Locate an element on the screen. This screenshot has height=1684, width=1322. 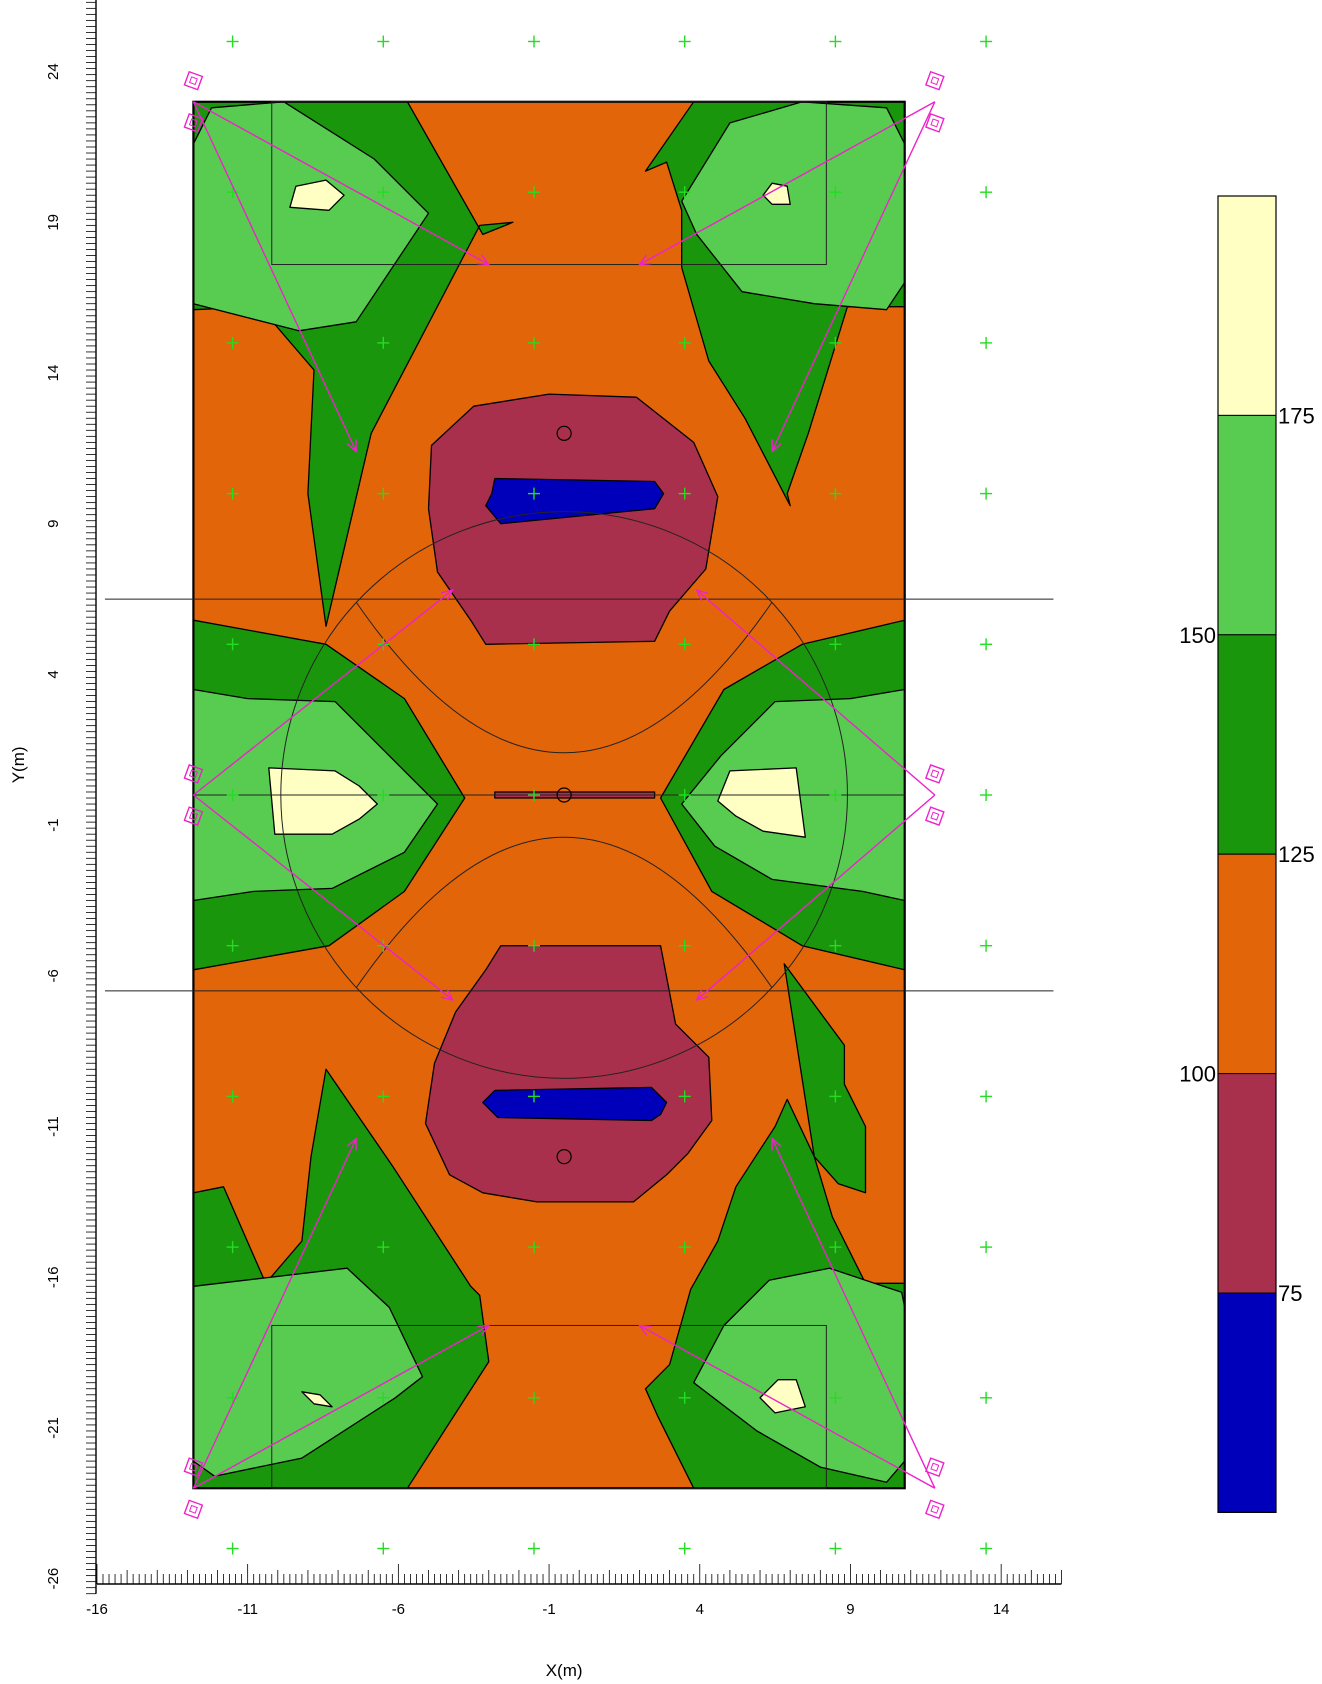
x-tick-label: -1 is located at coordinates (548, 1609).